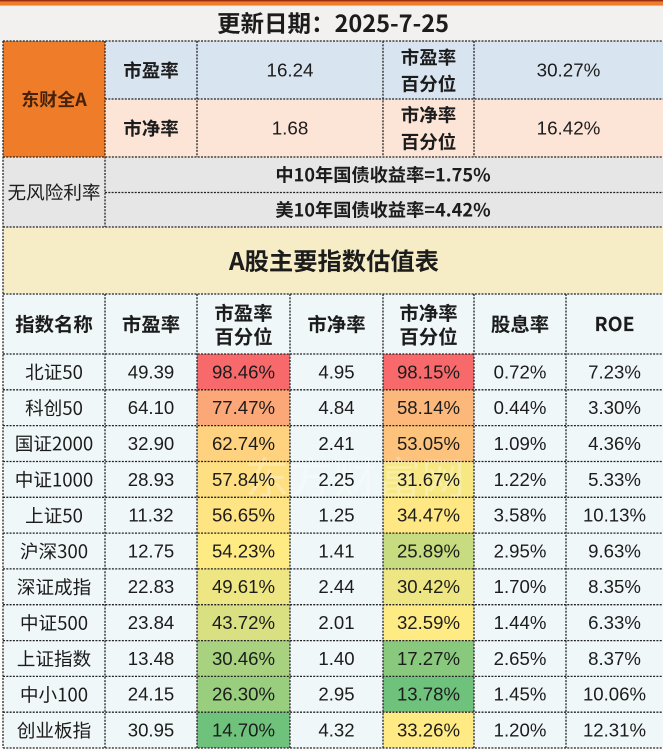 The image size is (663, 751). I want to click on svg-text: 14.70%, so click(243, 730).